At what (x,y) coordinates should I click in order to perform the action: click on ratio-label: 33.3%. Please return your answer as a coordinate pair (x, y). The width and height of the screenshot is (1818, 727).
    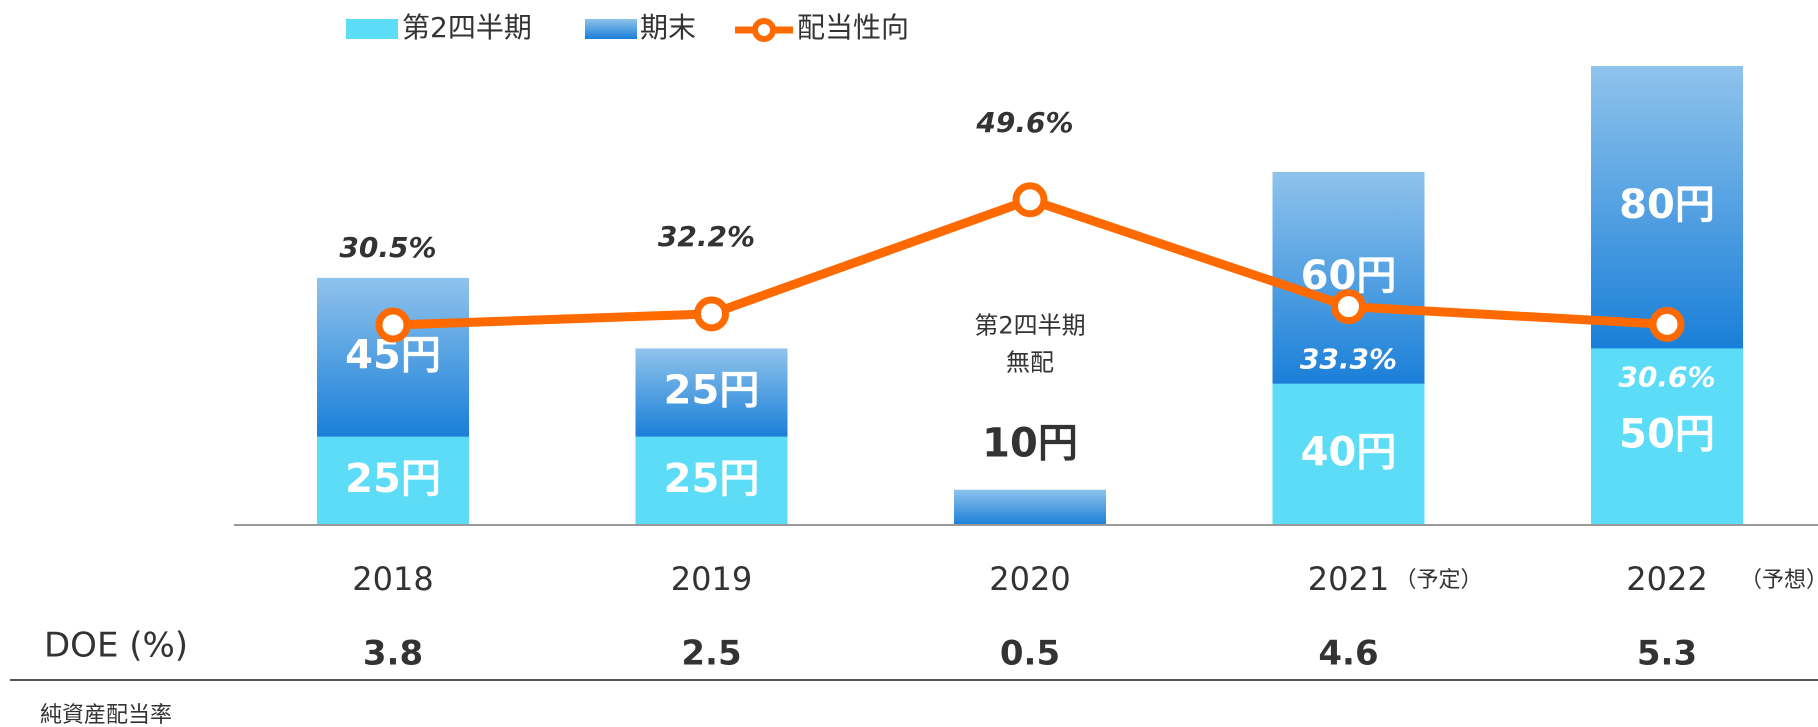
    Looking at the image, I should click on (1348, 359).